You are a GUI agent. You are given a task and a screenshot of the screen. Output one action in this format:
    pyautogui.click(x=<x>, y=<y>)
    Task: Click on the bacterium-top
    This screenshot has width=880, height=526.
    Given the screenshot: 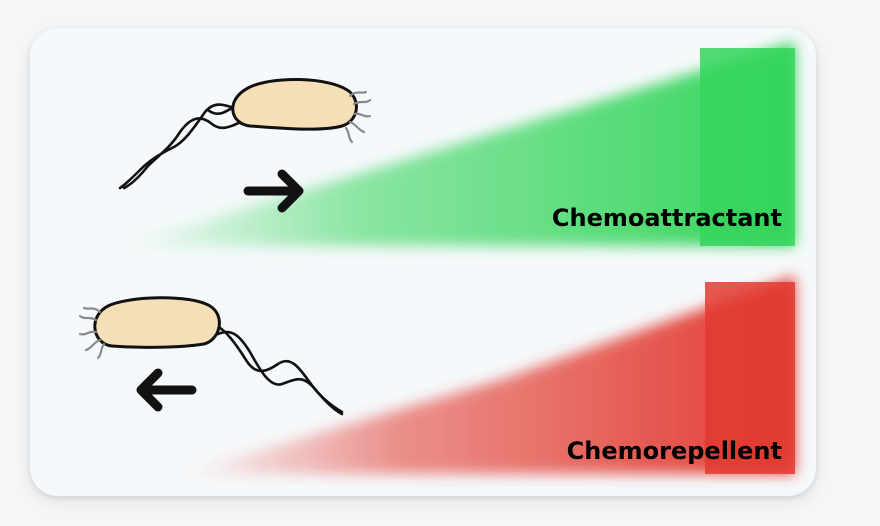 What is the action you would take?
    pyautogui.click(x=301, y=110)
    